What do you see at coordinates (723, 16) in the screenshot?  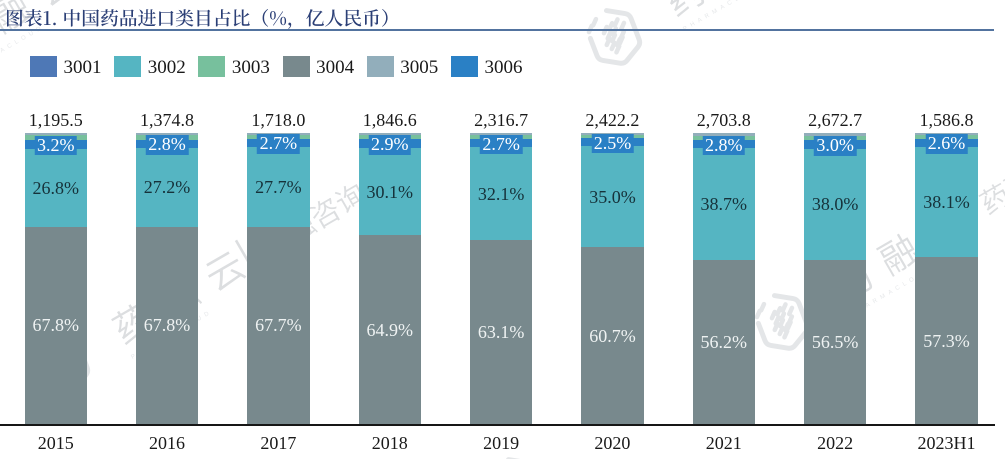 I see `svg-text: PHARMACLOUD` at bounding box center [723, 16].